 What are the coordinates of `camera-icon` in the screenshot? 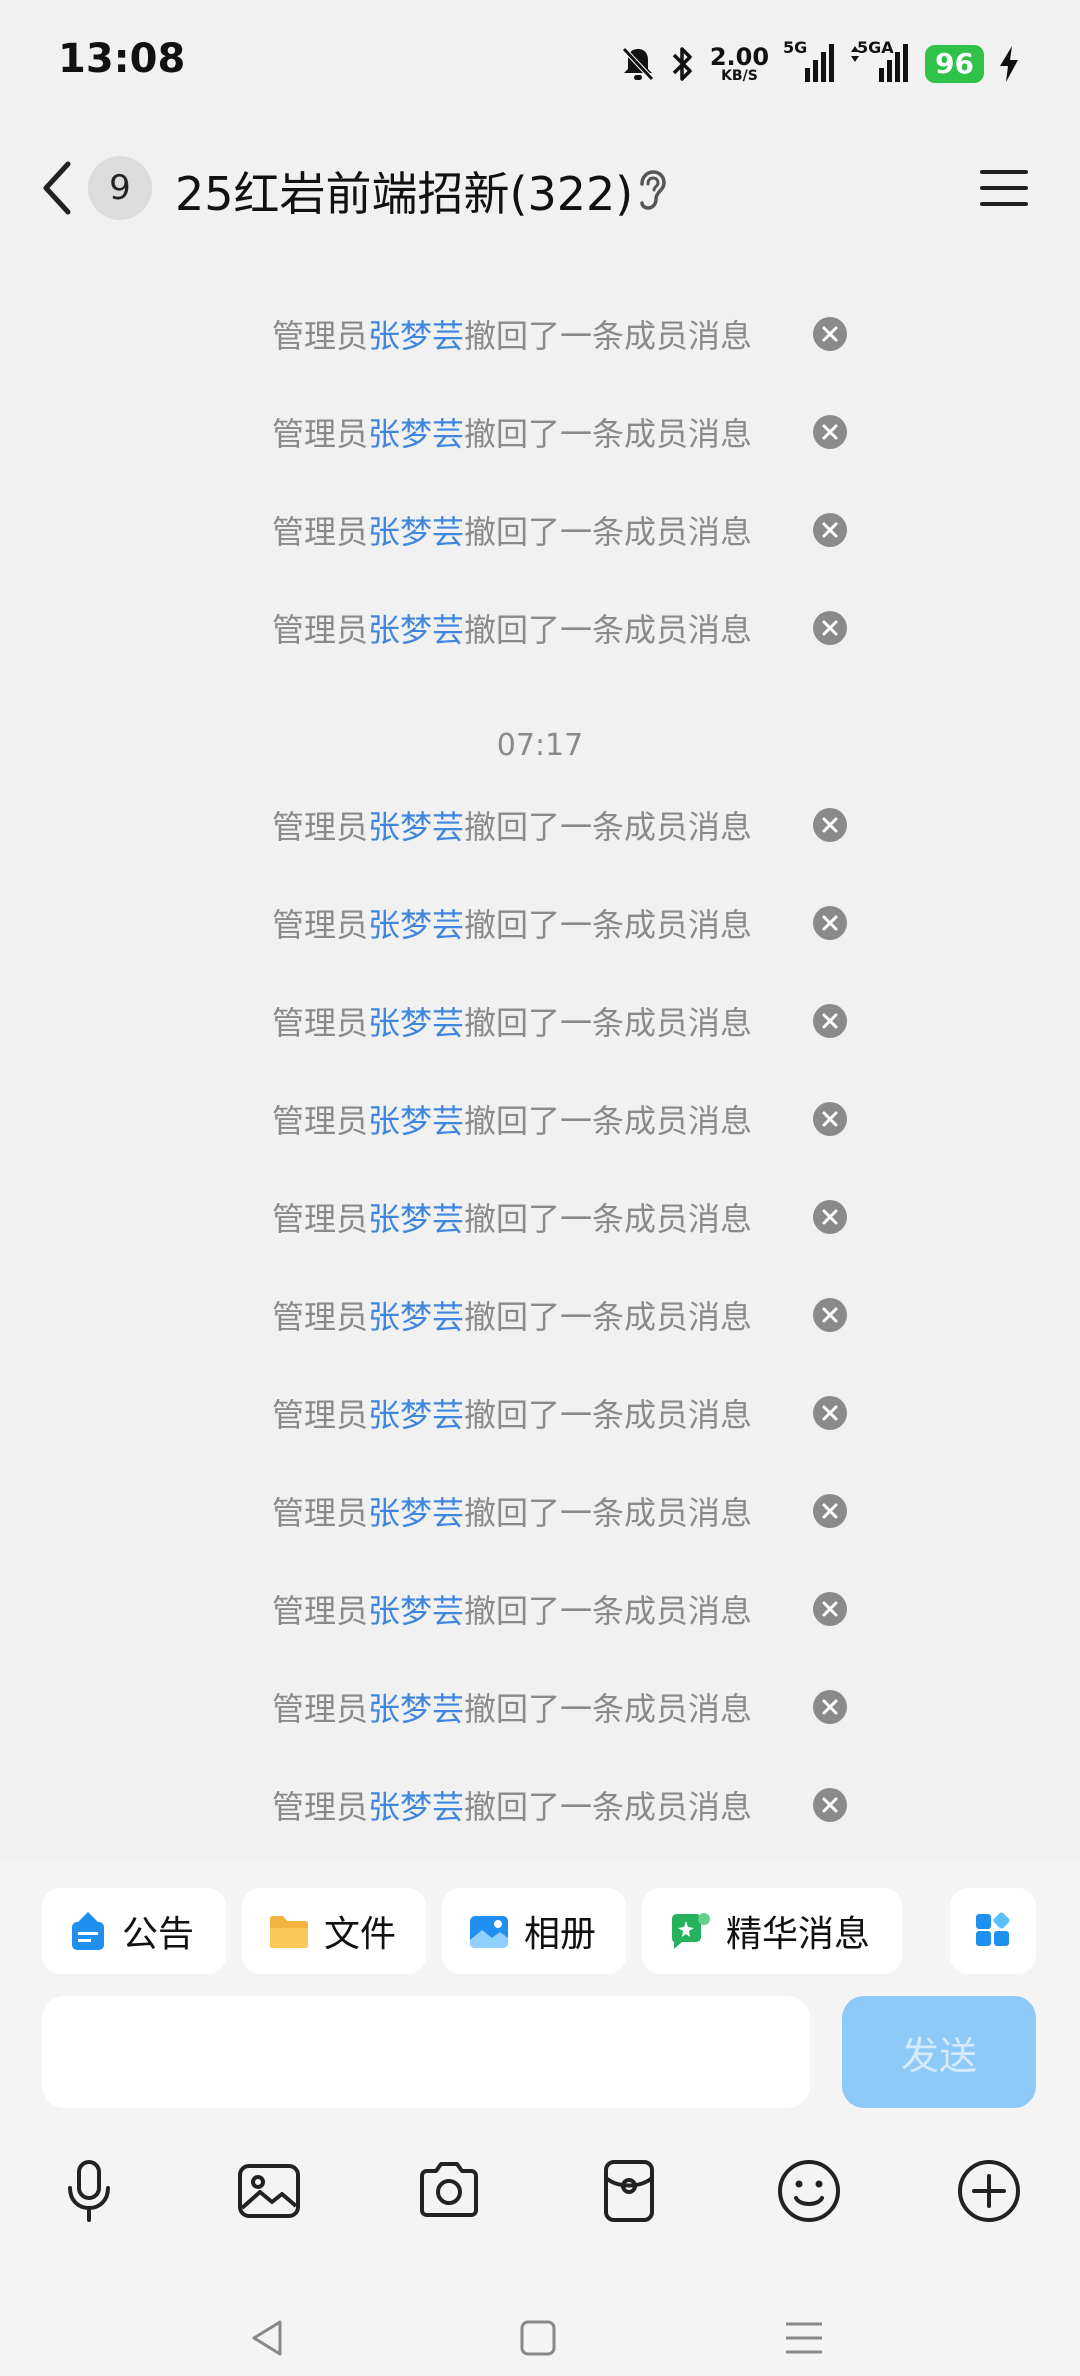 It's located at (449, 2191).